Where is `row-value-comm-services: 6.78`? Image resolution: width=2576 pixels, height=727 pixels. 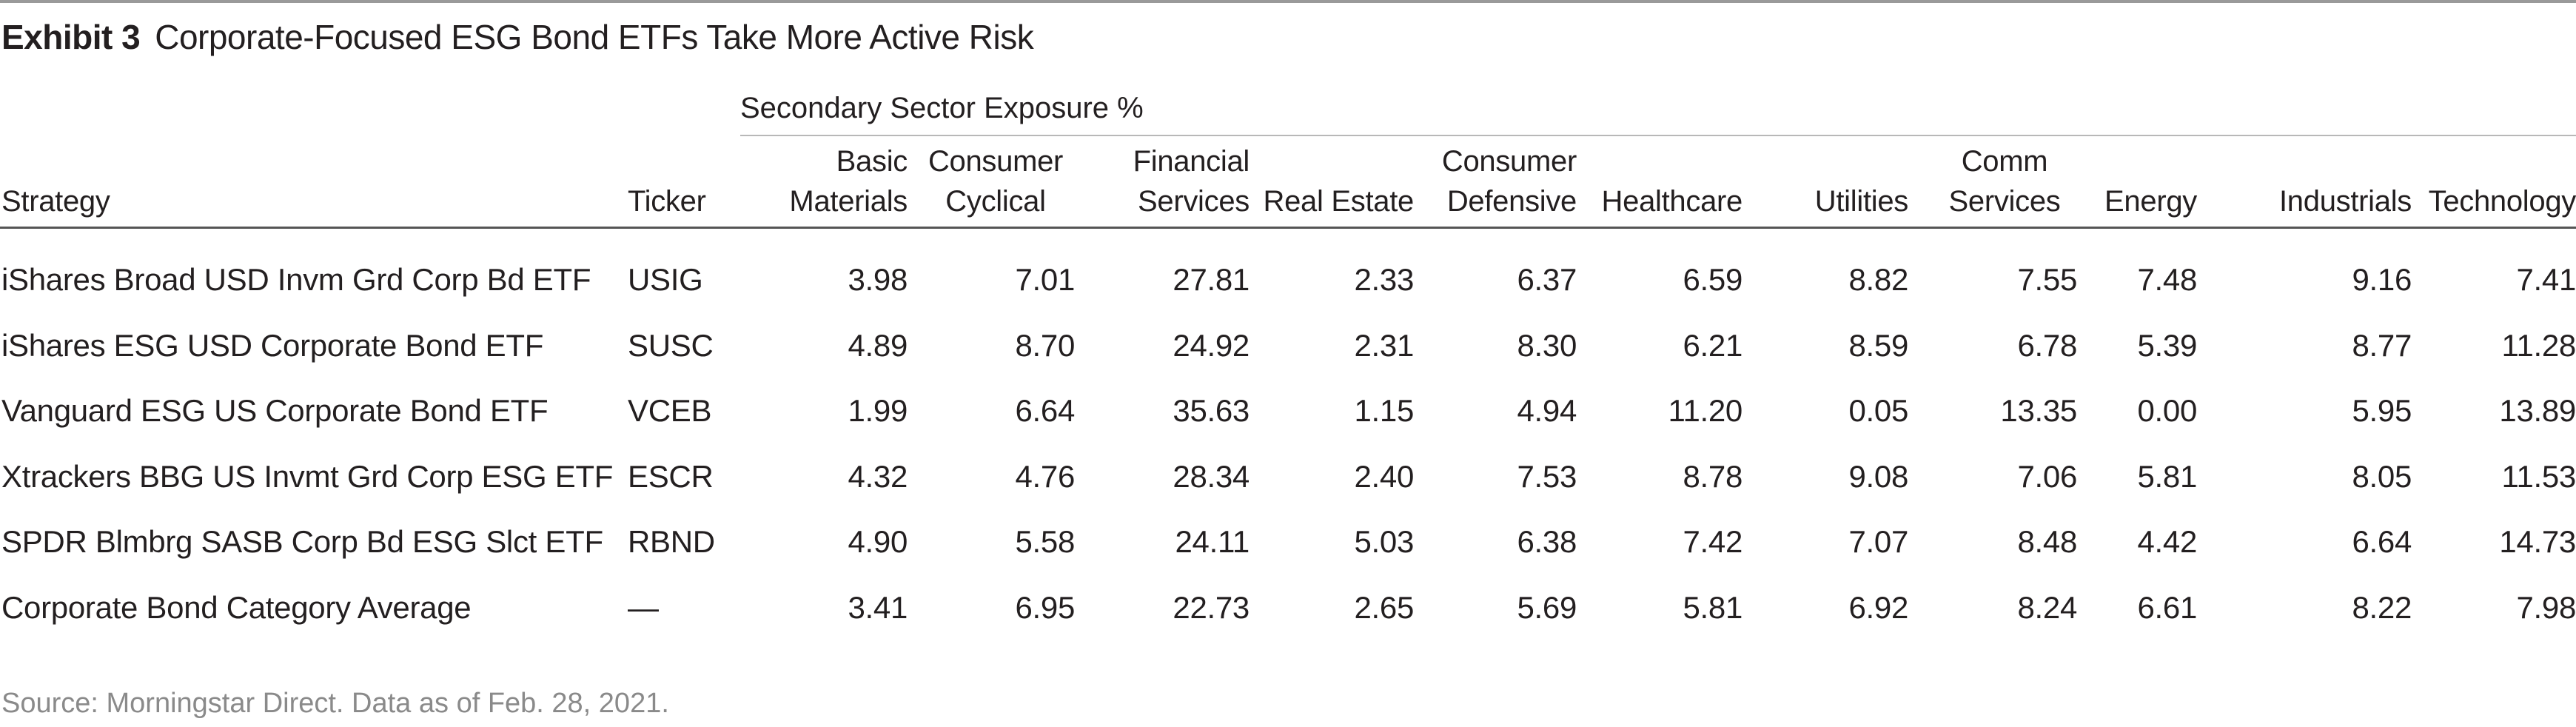 row-value-comm-services: 6.78 is located at coordinates (2047, 345).